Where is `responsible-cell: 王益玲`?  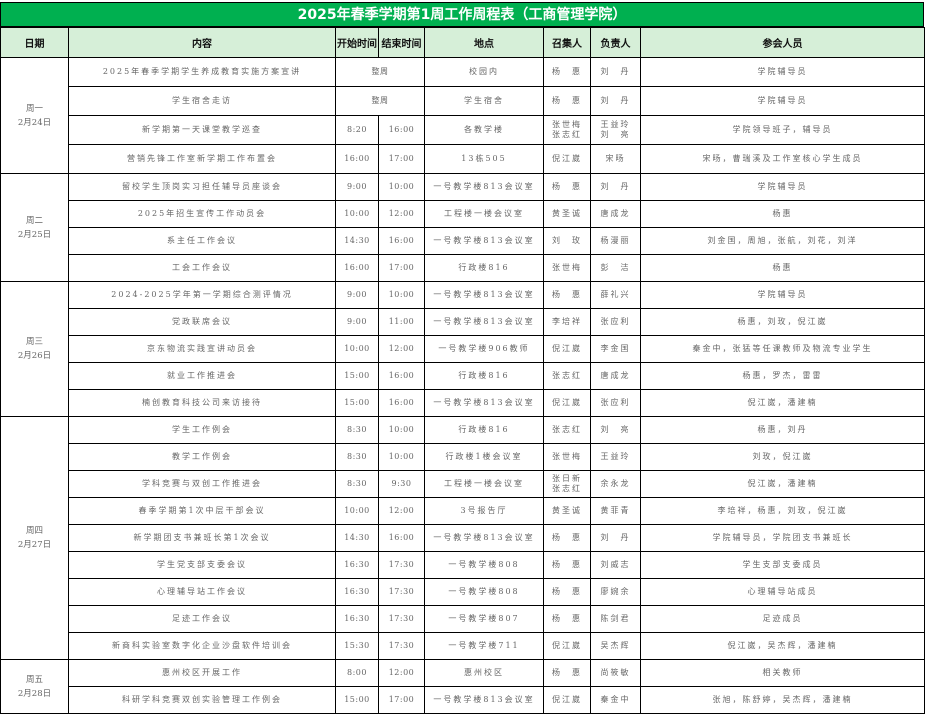
responsible-cell: 王益玲 is located at coordinates (615, 457).